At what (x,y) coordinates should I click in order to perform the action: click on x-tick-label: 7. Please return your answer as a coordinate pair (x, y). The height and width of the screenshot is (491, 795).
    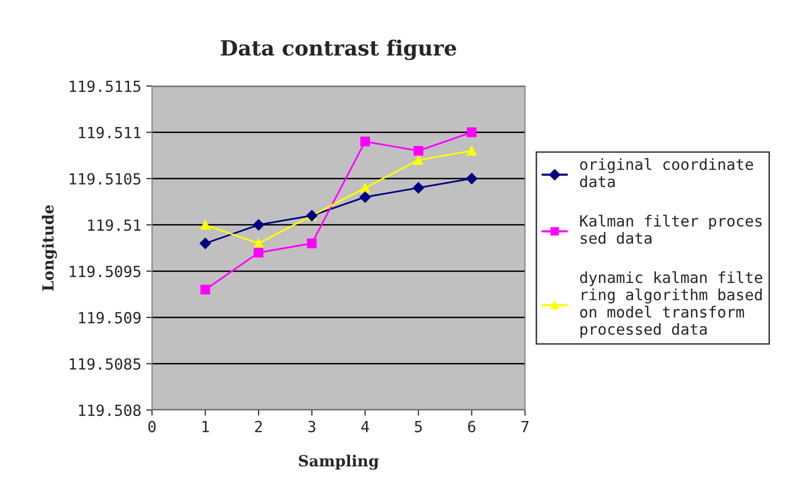
    Looking at the image, I should click on (524, 426).